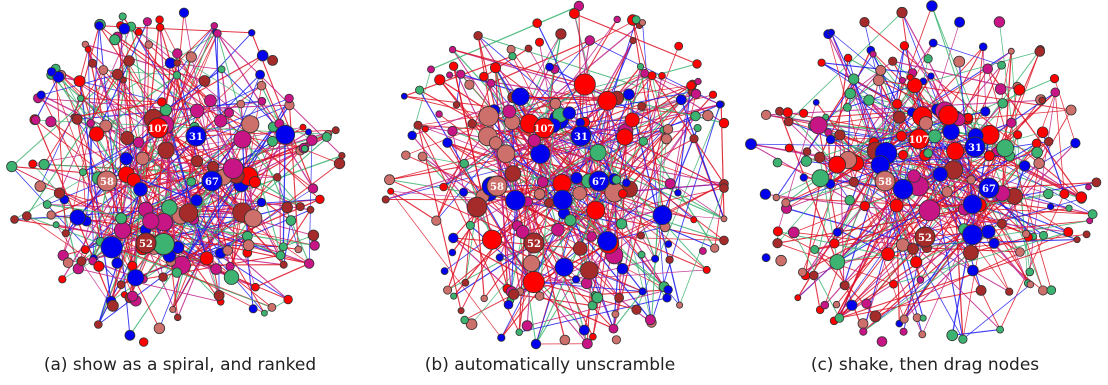 This screenshot has width=1108, height=385. Describe the element at coordinates (534, 243) in the screenshot. I see `hub-node-52: 52` at that location.